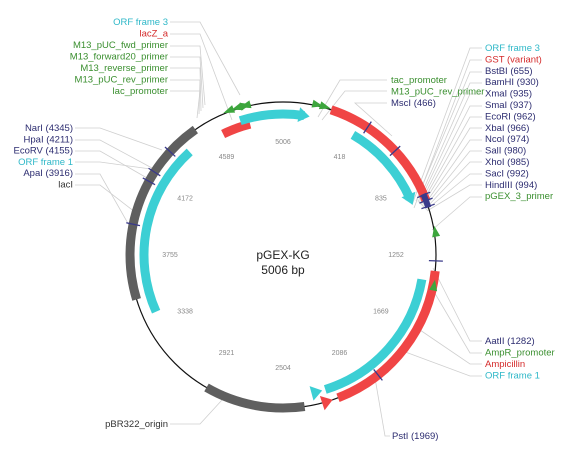 This screenshot has height=456, width=578. I want to click on label-m13-fwd: M13_pUC_fwd_primer, so click(120, 45).